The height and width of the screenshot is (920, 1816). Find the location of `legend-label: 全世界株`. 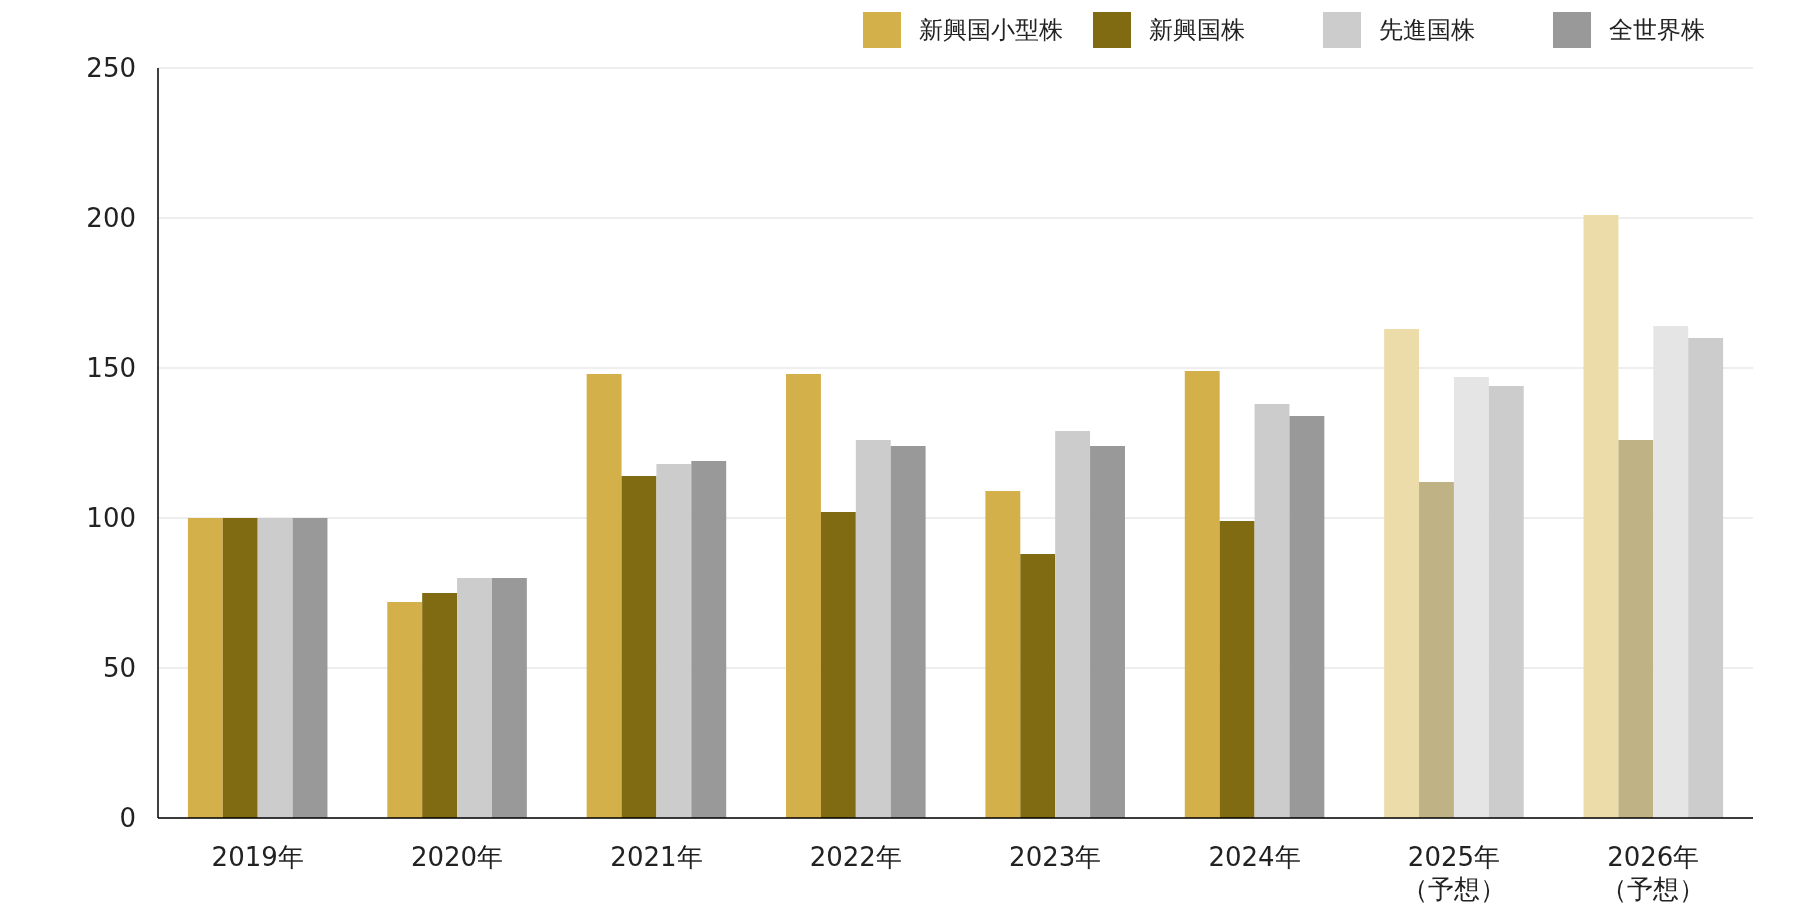

legend-label: 全世界株 is located at coordinates (1657, 30).